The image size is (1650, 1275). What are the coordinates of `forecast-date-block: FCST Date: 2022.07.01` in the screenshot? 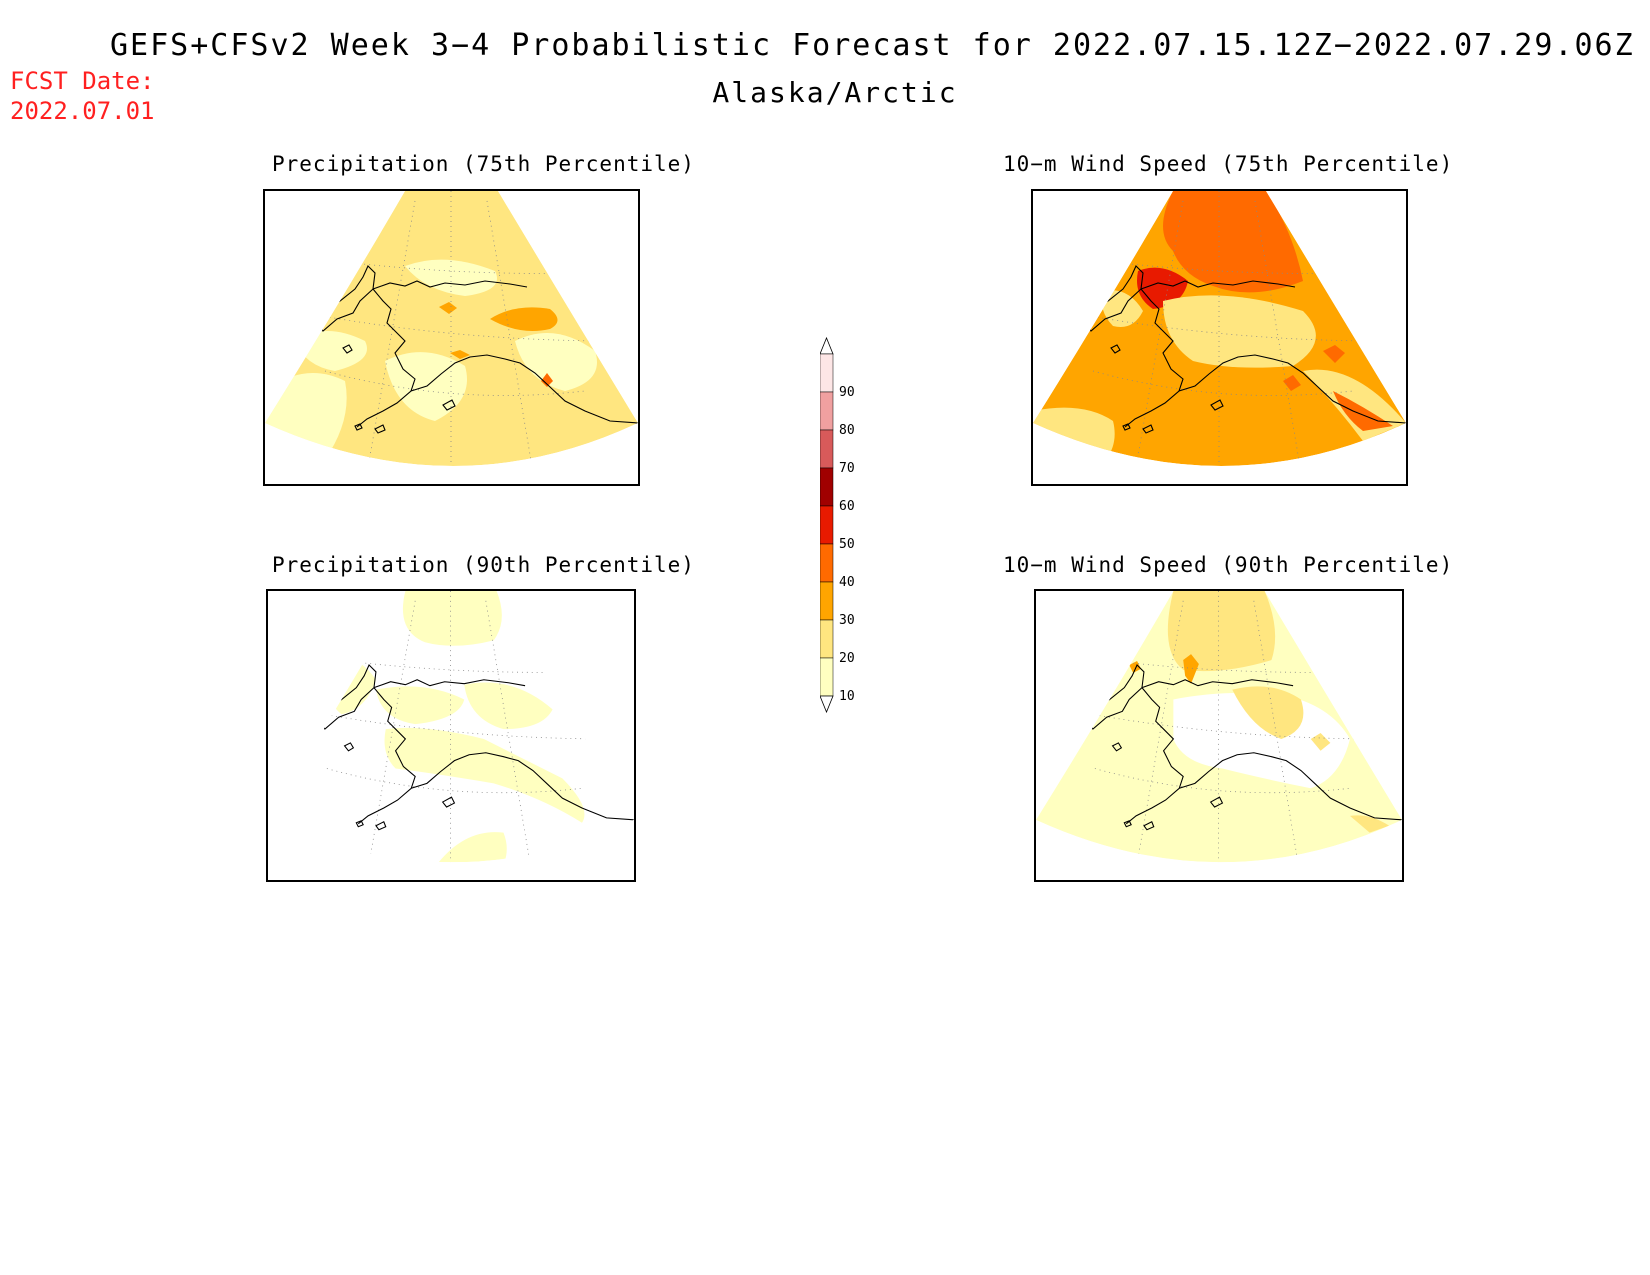 It's located at (82, 96).